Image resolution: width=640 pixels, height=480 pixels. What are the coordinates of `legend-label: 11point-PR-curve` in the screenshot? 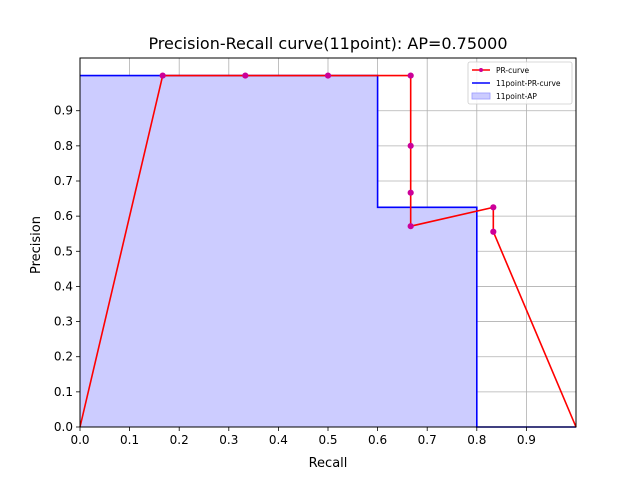 It's located at (528, 83).